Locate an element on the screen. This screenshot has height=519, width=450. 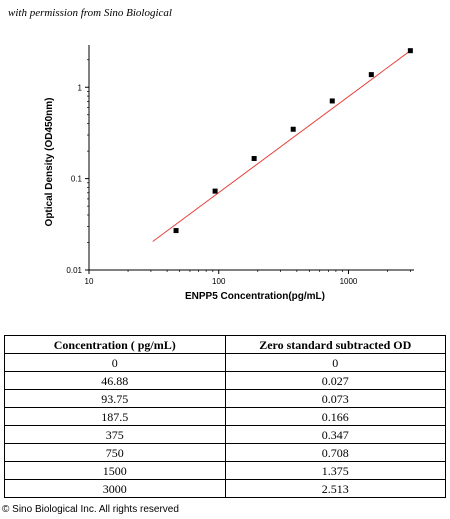
table-row: 375 0.347 is located at coordinates (225, 434).